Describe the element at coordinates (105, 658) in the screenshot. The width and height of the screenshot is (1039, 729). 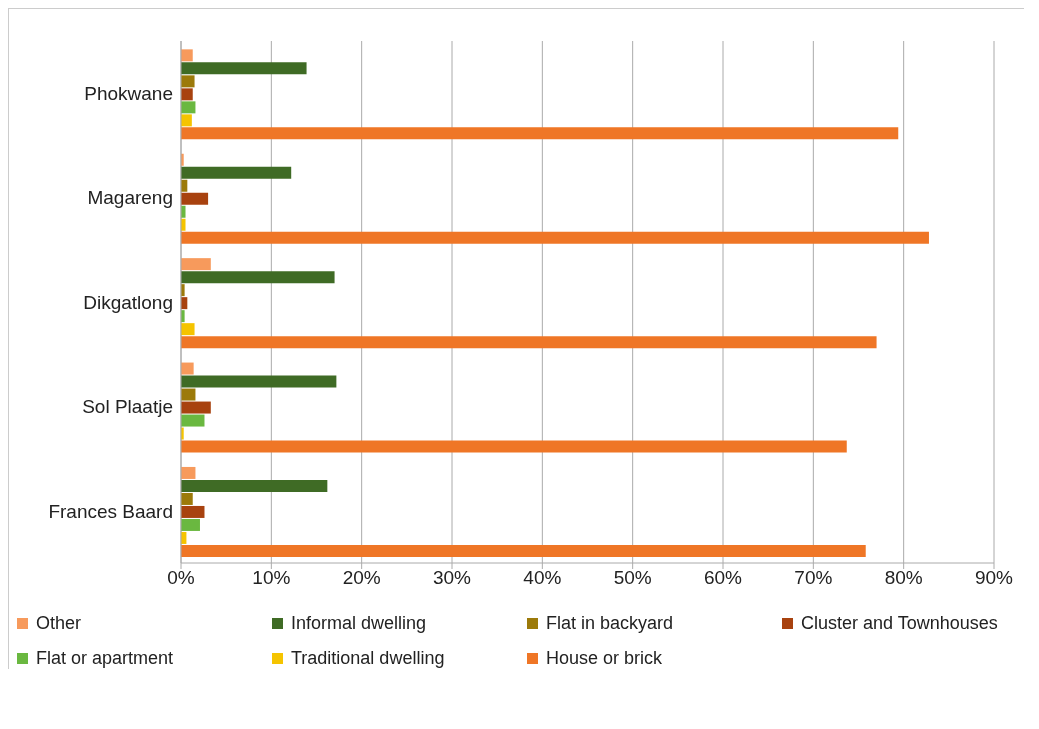
I see `legend-label: Flat or apartment` at that location.